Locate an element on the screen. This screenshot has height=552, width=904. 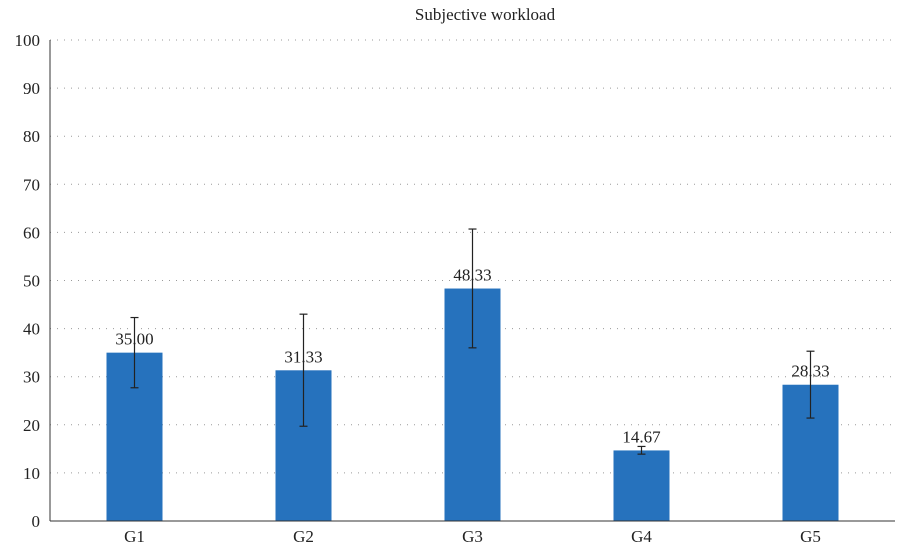
y-tick-label: 10 is located at coordinates (31, 473).